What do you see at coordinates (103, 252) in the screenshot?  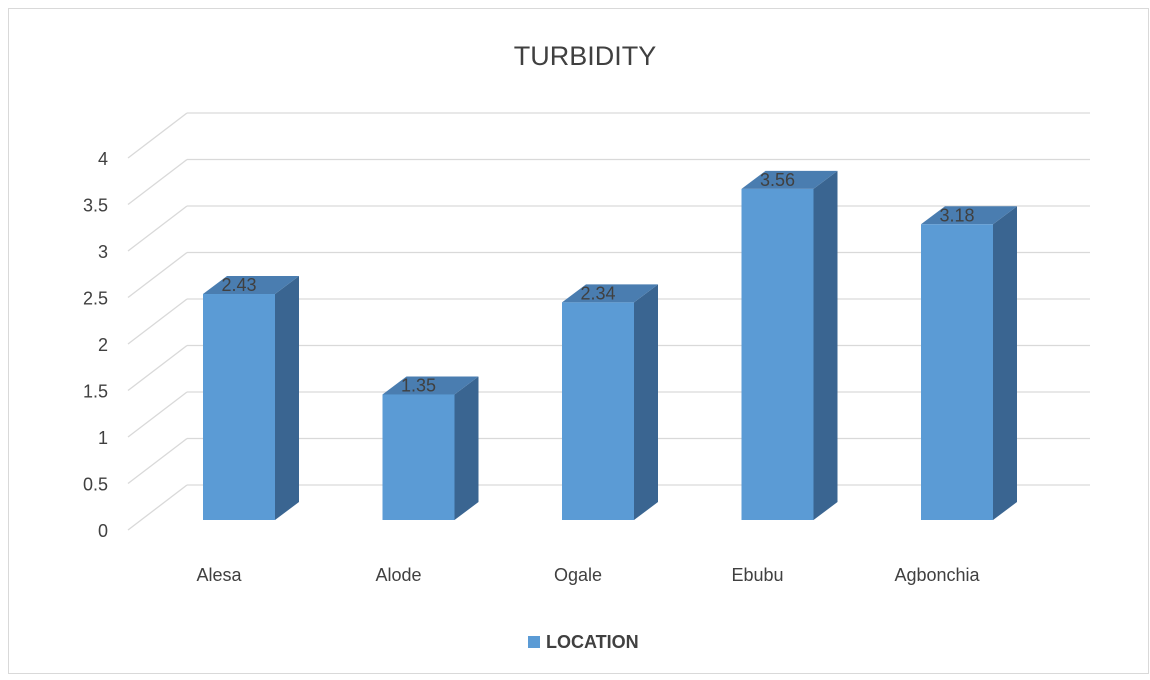 I see `y-tick-label: 3` at bounding box center [103, 252].